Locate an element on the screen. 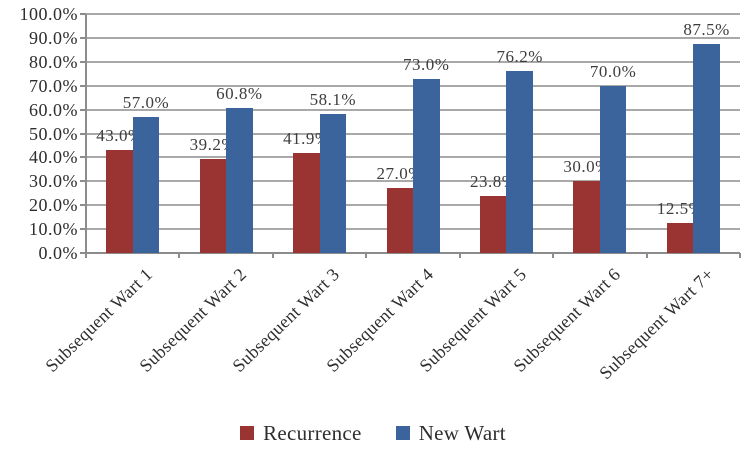  y-tick-label: 50.0% is located at coordinates (53, 133).